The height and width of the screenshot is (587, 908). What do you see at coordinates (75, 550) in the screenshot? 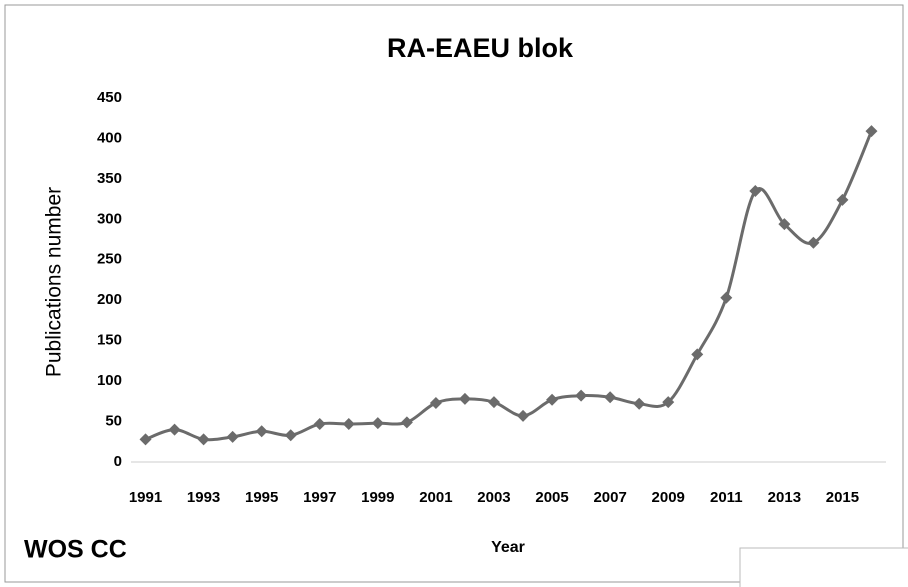
I see `annotation: WOS CC` at bounding box center [75, 550].